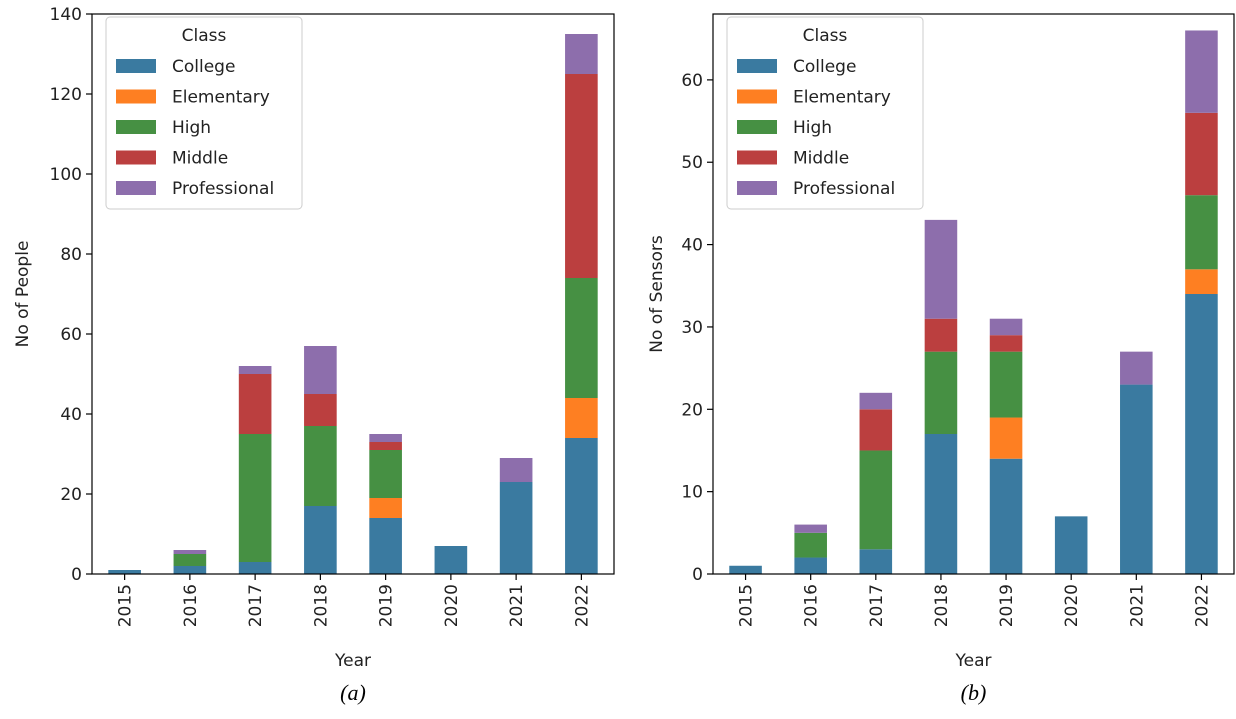  I want to click on y-axis-label: No of Sensors, so click(657, 294).